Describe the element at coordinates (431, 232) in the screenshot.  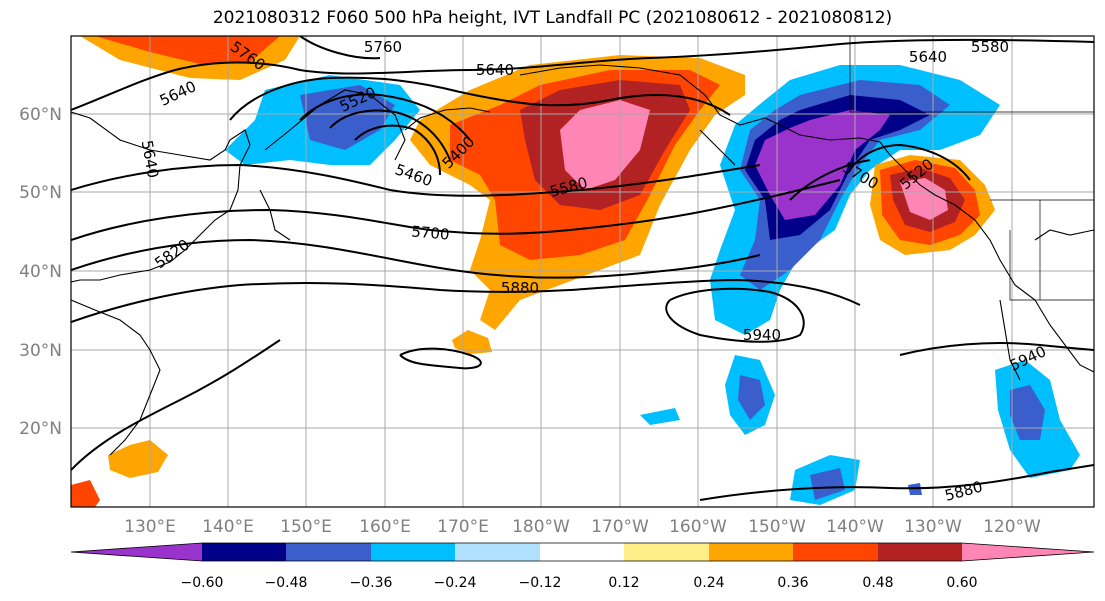
I see `contour-label: 5700` at that location.